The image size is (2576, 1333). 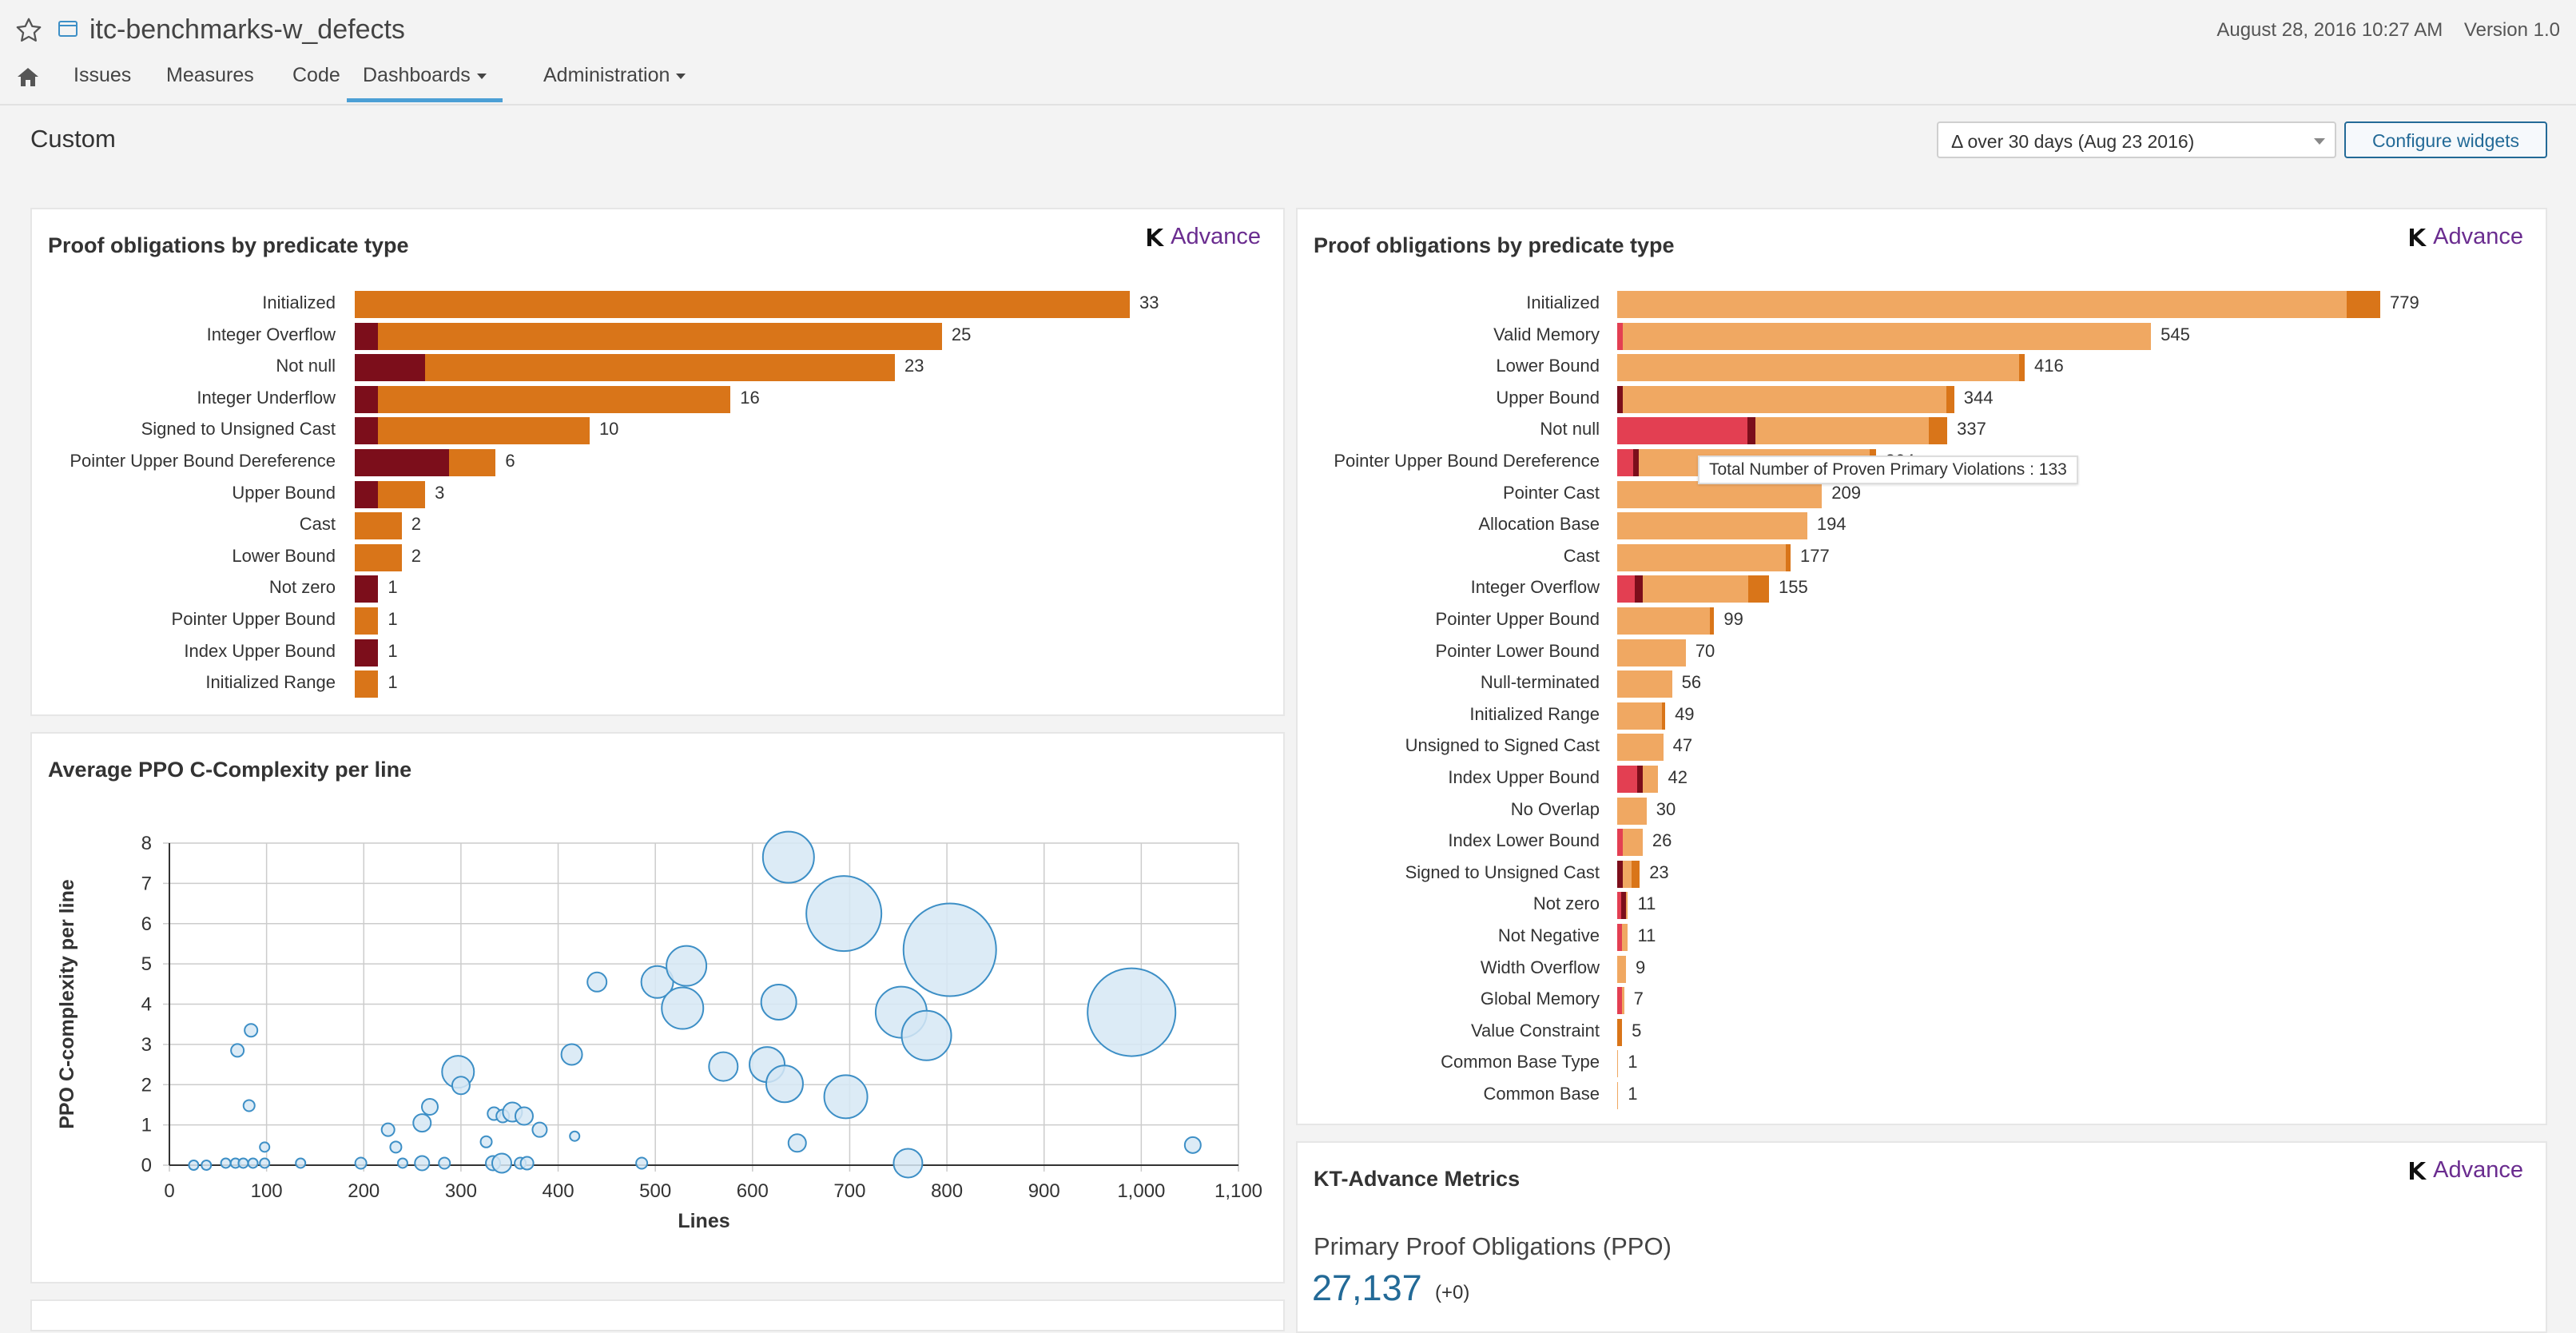 What do you see at coordinates (247, 30) in the screenshot?
I see `project-title: itc-benchmarks-w_defects` at bounding box center [247, 30].